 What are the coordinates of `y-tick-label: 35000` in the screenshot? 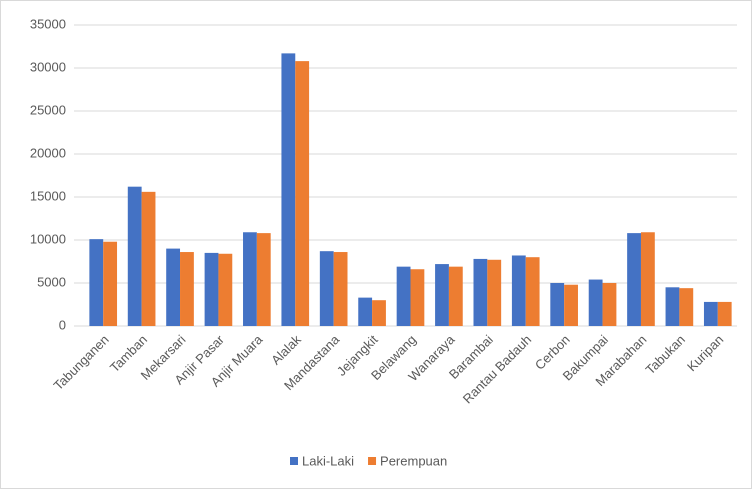 It's located at (48, 23).